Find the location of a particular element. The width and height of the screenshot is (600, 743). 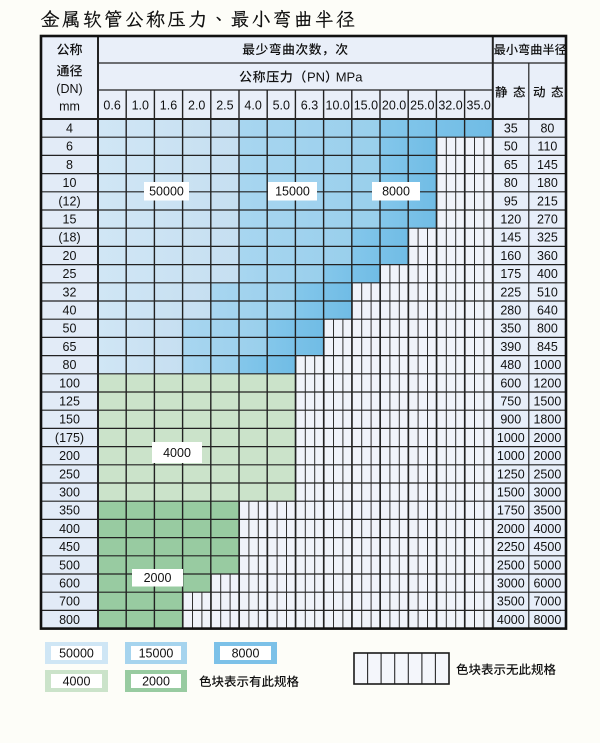

svg-text: 510 is located at coordinates (547, 292).